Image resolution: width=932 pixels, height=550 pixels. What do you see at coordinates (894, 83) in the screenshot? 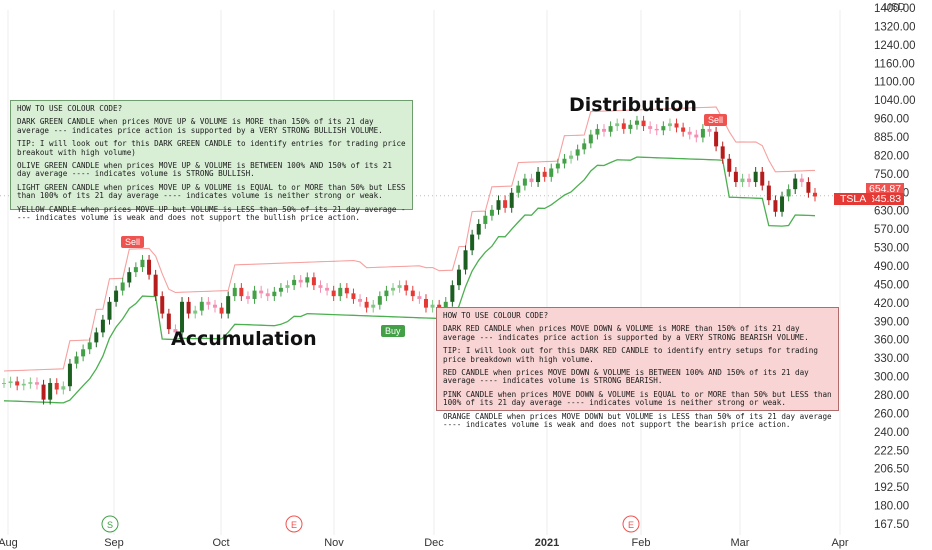
I see `y-tick-label: 1100.00` at bounding box center [894, 83].